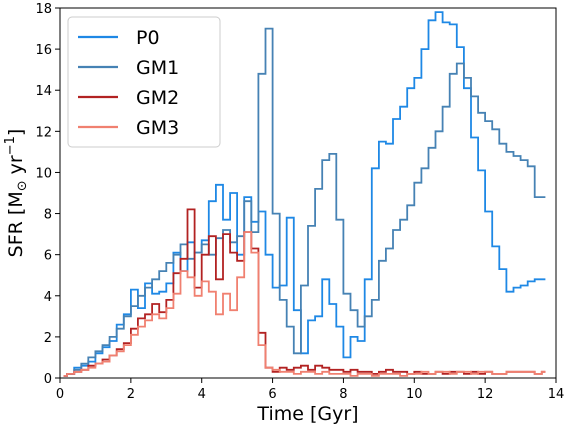 This screenshot has height=431, width=572. Describe the element at coordinates (10, 145) in the screenshot. I see `y-axis-title-sup: −1` at that location.